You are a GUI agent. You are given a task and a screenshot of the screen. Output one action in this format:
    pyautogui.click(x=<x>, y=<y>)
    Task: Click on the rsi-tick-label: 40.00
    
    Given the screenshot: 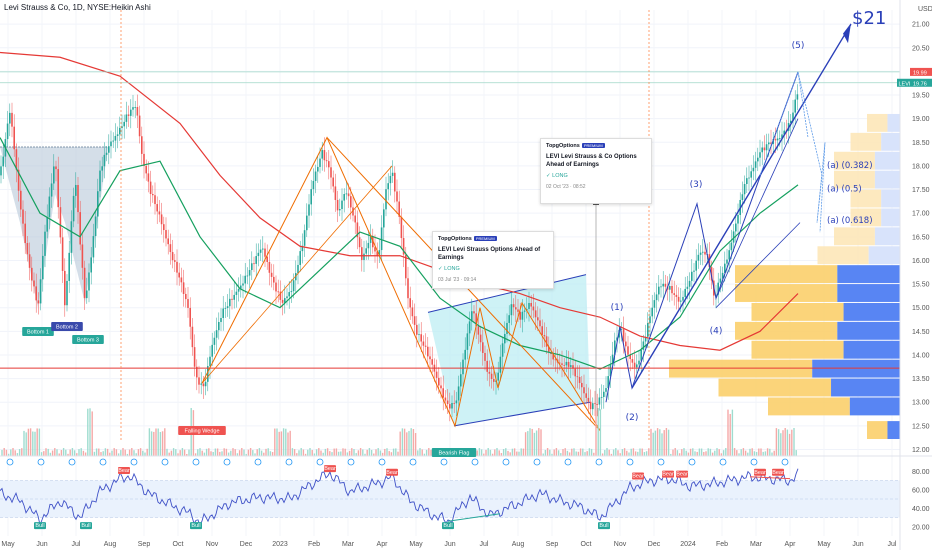 What is the action you would take?
    pyautogui.click(x=921, y=509)
    